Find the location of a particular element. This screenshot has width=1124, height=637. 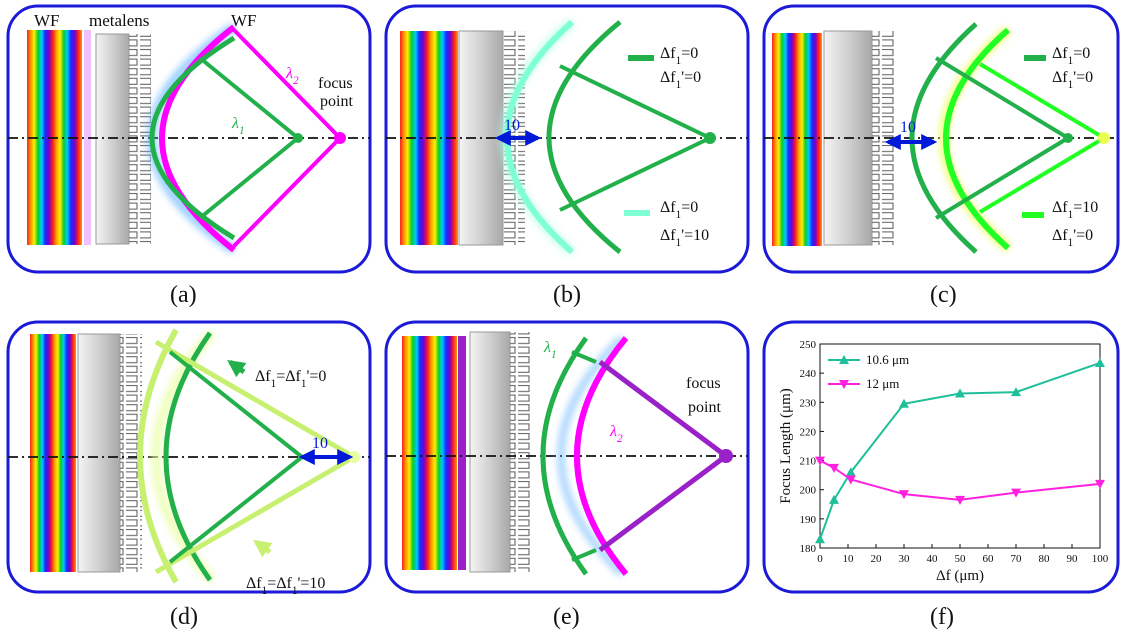

legend-bot: Δf1=Δf1'=10 is located at coordinates (285, 586).